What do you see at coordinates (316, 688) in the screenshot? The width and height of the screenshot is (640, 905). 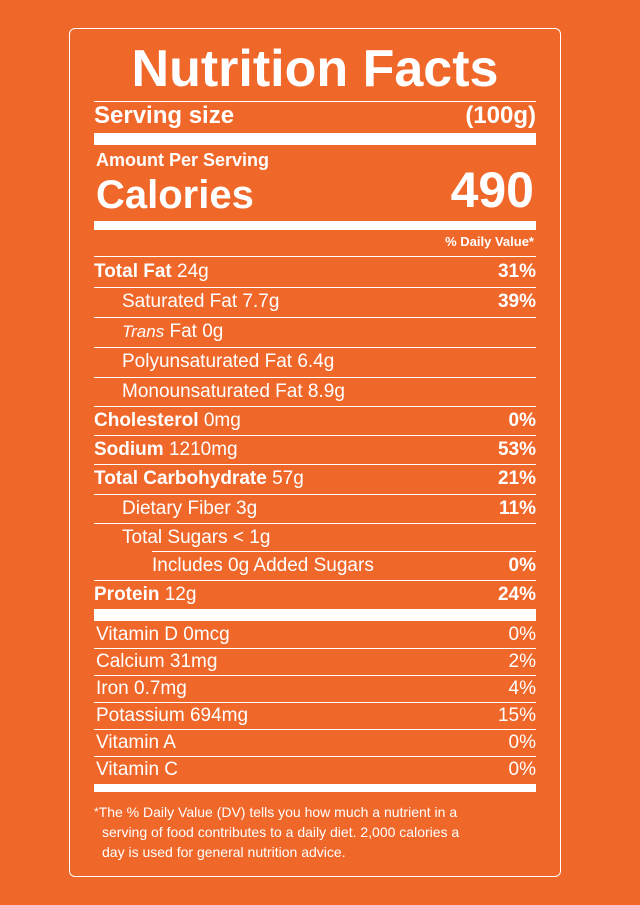 I see `vitamin-row: Iron 0.7mg 4%` at bounding box center [316, 688].